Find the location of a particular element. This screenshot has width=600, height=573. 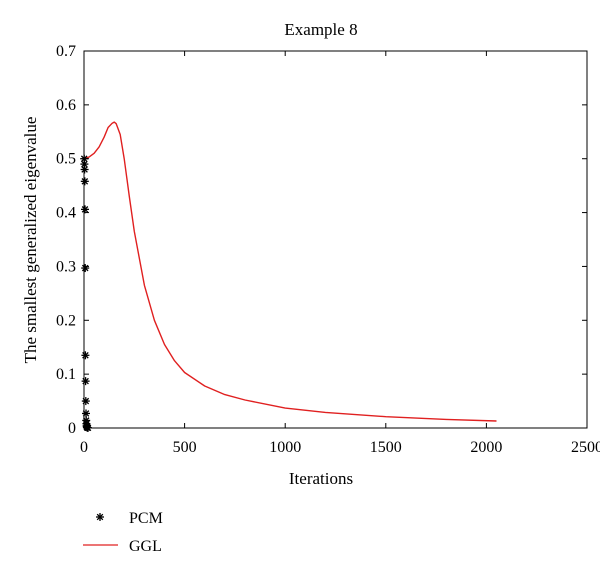

series-pcm is located at coordinates (86, 293).